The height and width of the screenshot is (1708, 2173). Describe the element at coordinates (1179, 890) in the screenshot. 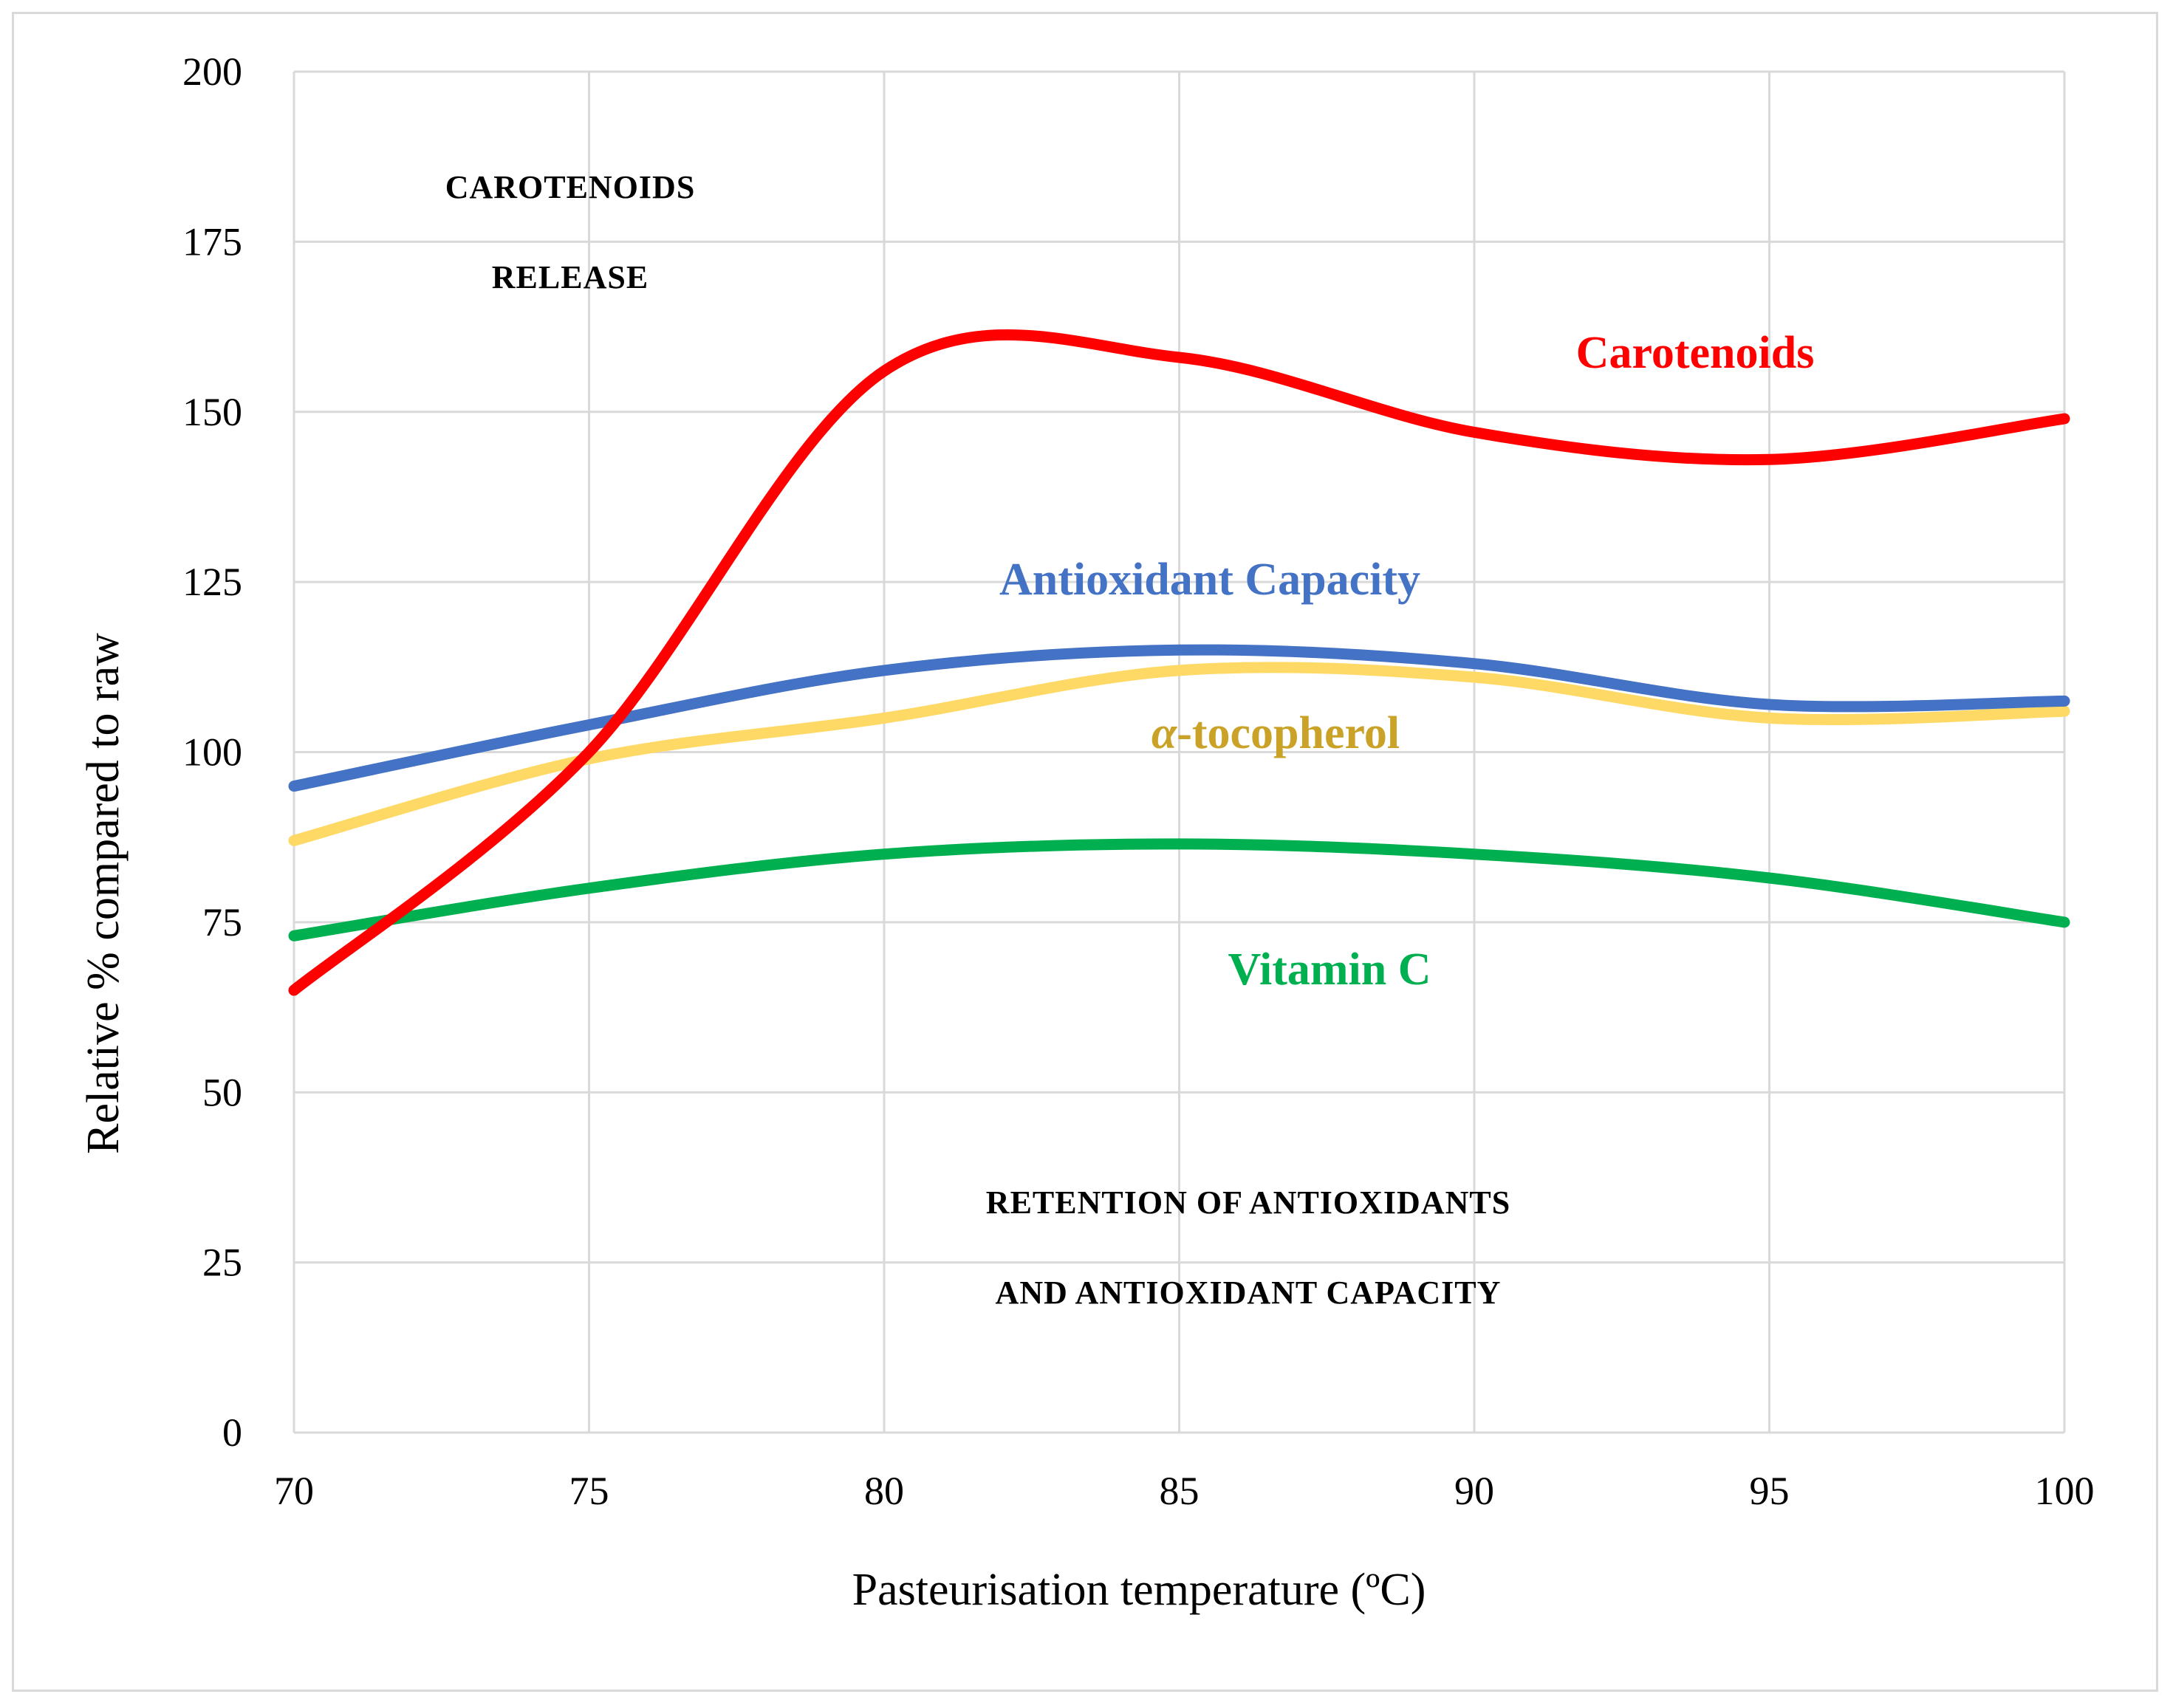

I see `series-line-vitamin-c` at that location.